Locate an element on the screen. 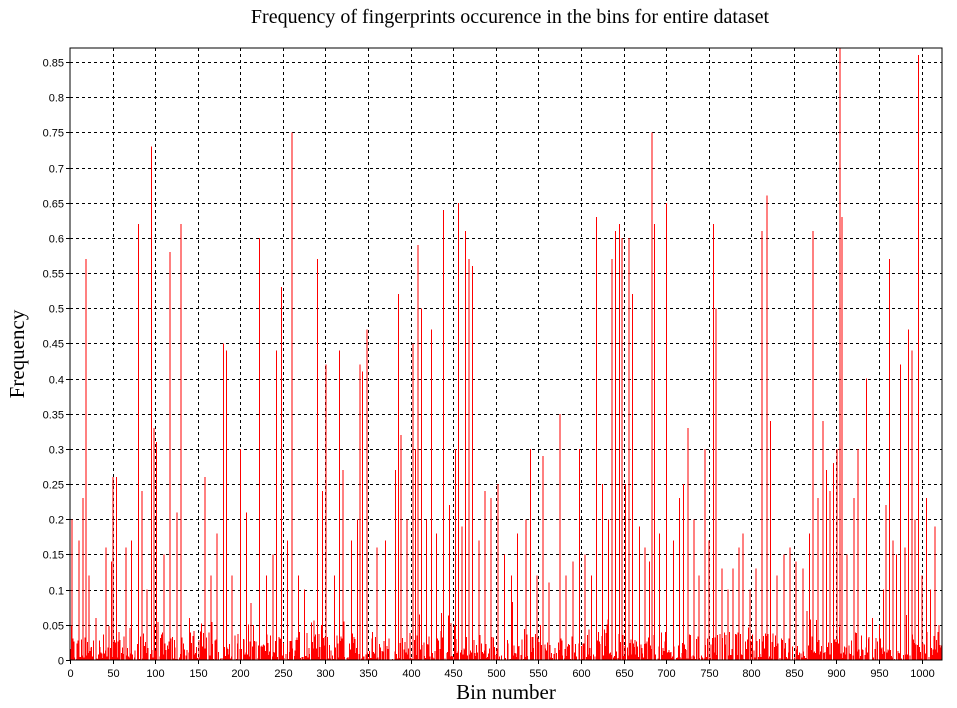 The height and width of the screenshot is (708, 957). x-tick-label: 850 is located at coordinates (794, 674).